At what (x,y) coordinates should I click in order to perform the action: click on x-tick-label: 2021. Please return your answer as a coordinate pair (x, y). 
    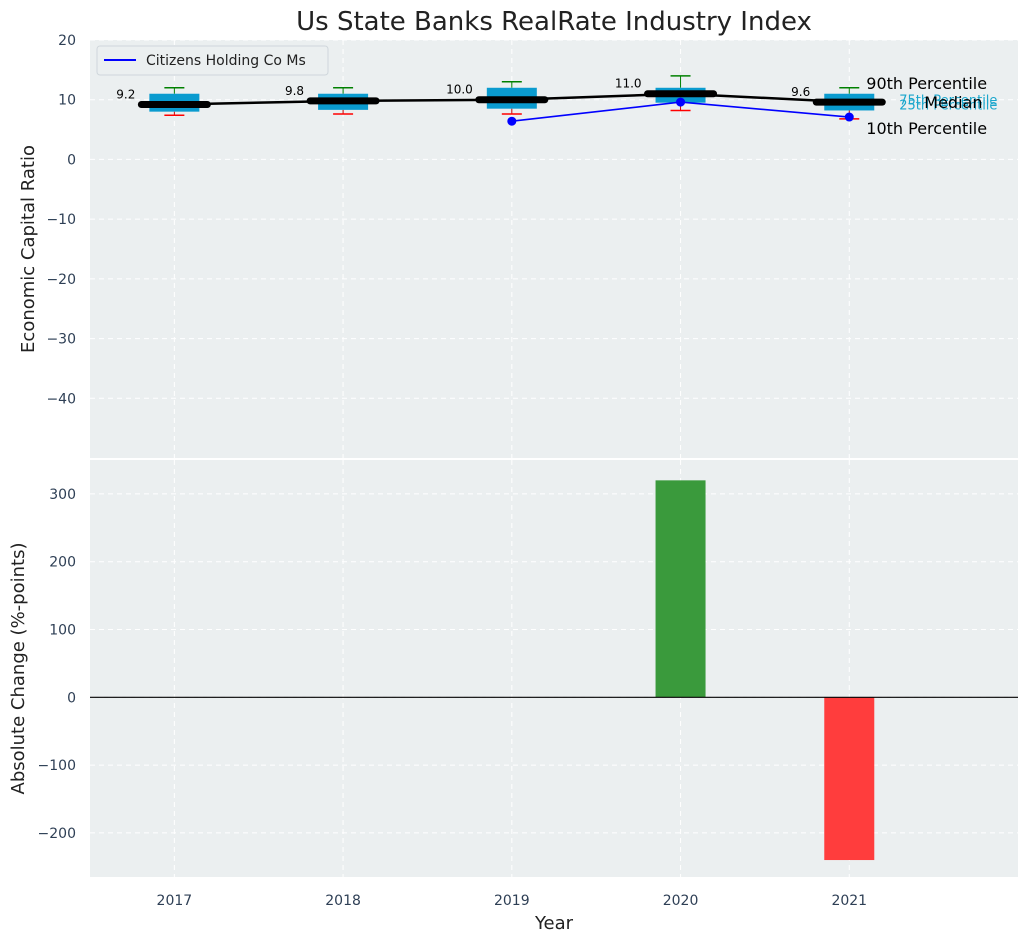
    Looking at the image, I should click on (849, 901).